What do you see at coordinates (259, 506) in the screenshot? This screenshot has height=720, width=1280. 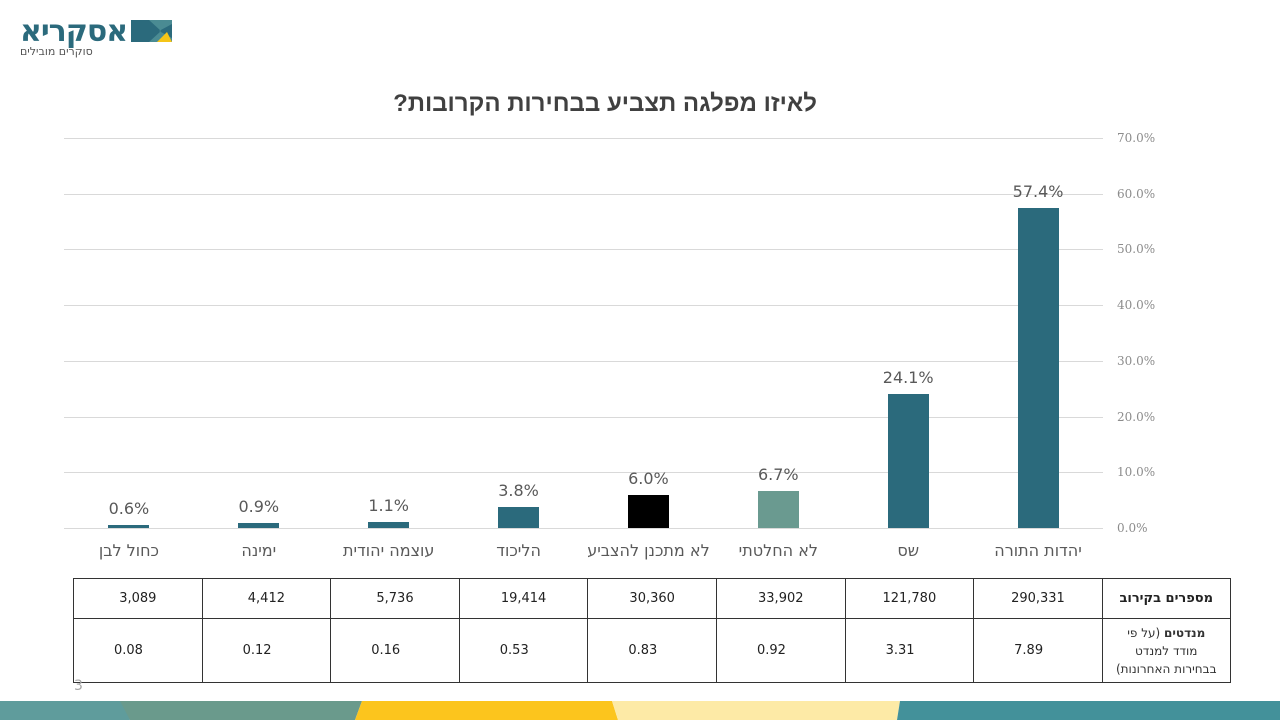 I see `bar-value-label: 0.9%` at bounding box center [259, 506].